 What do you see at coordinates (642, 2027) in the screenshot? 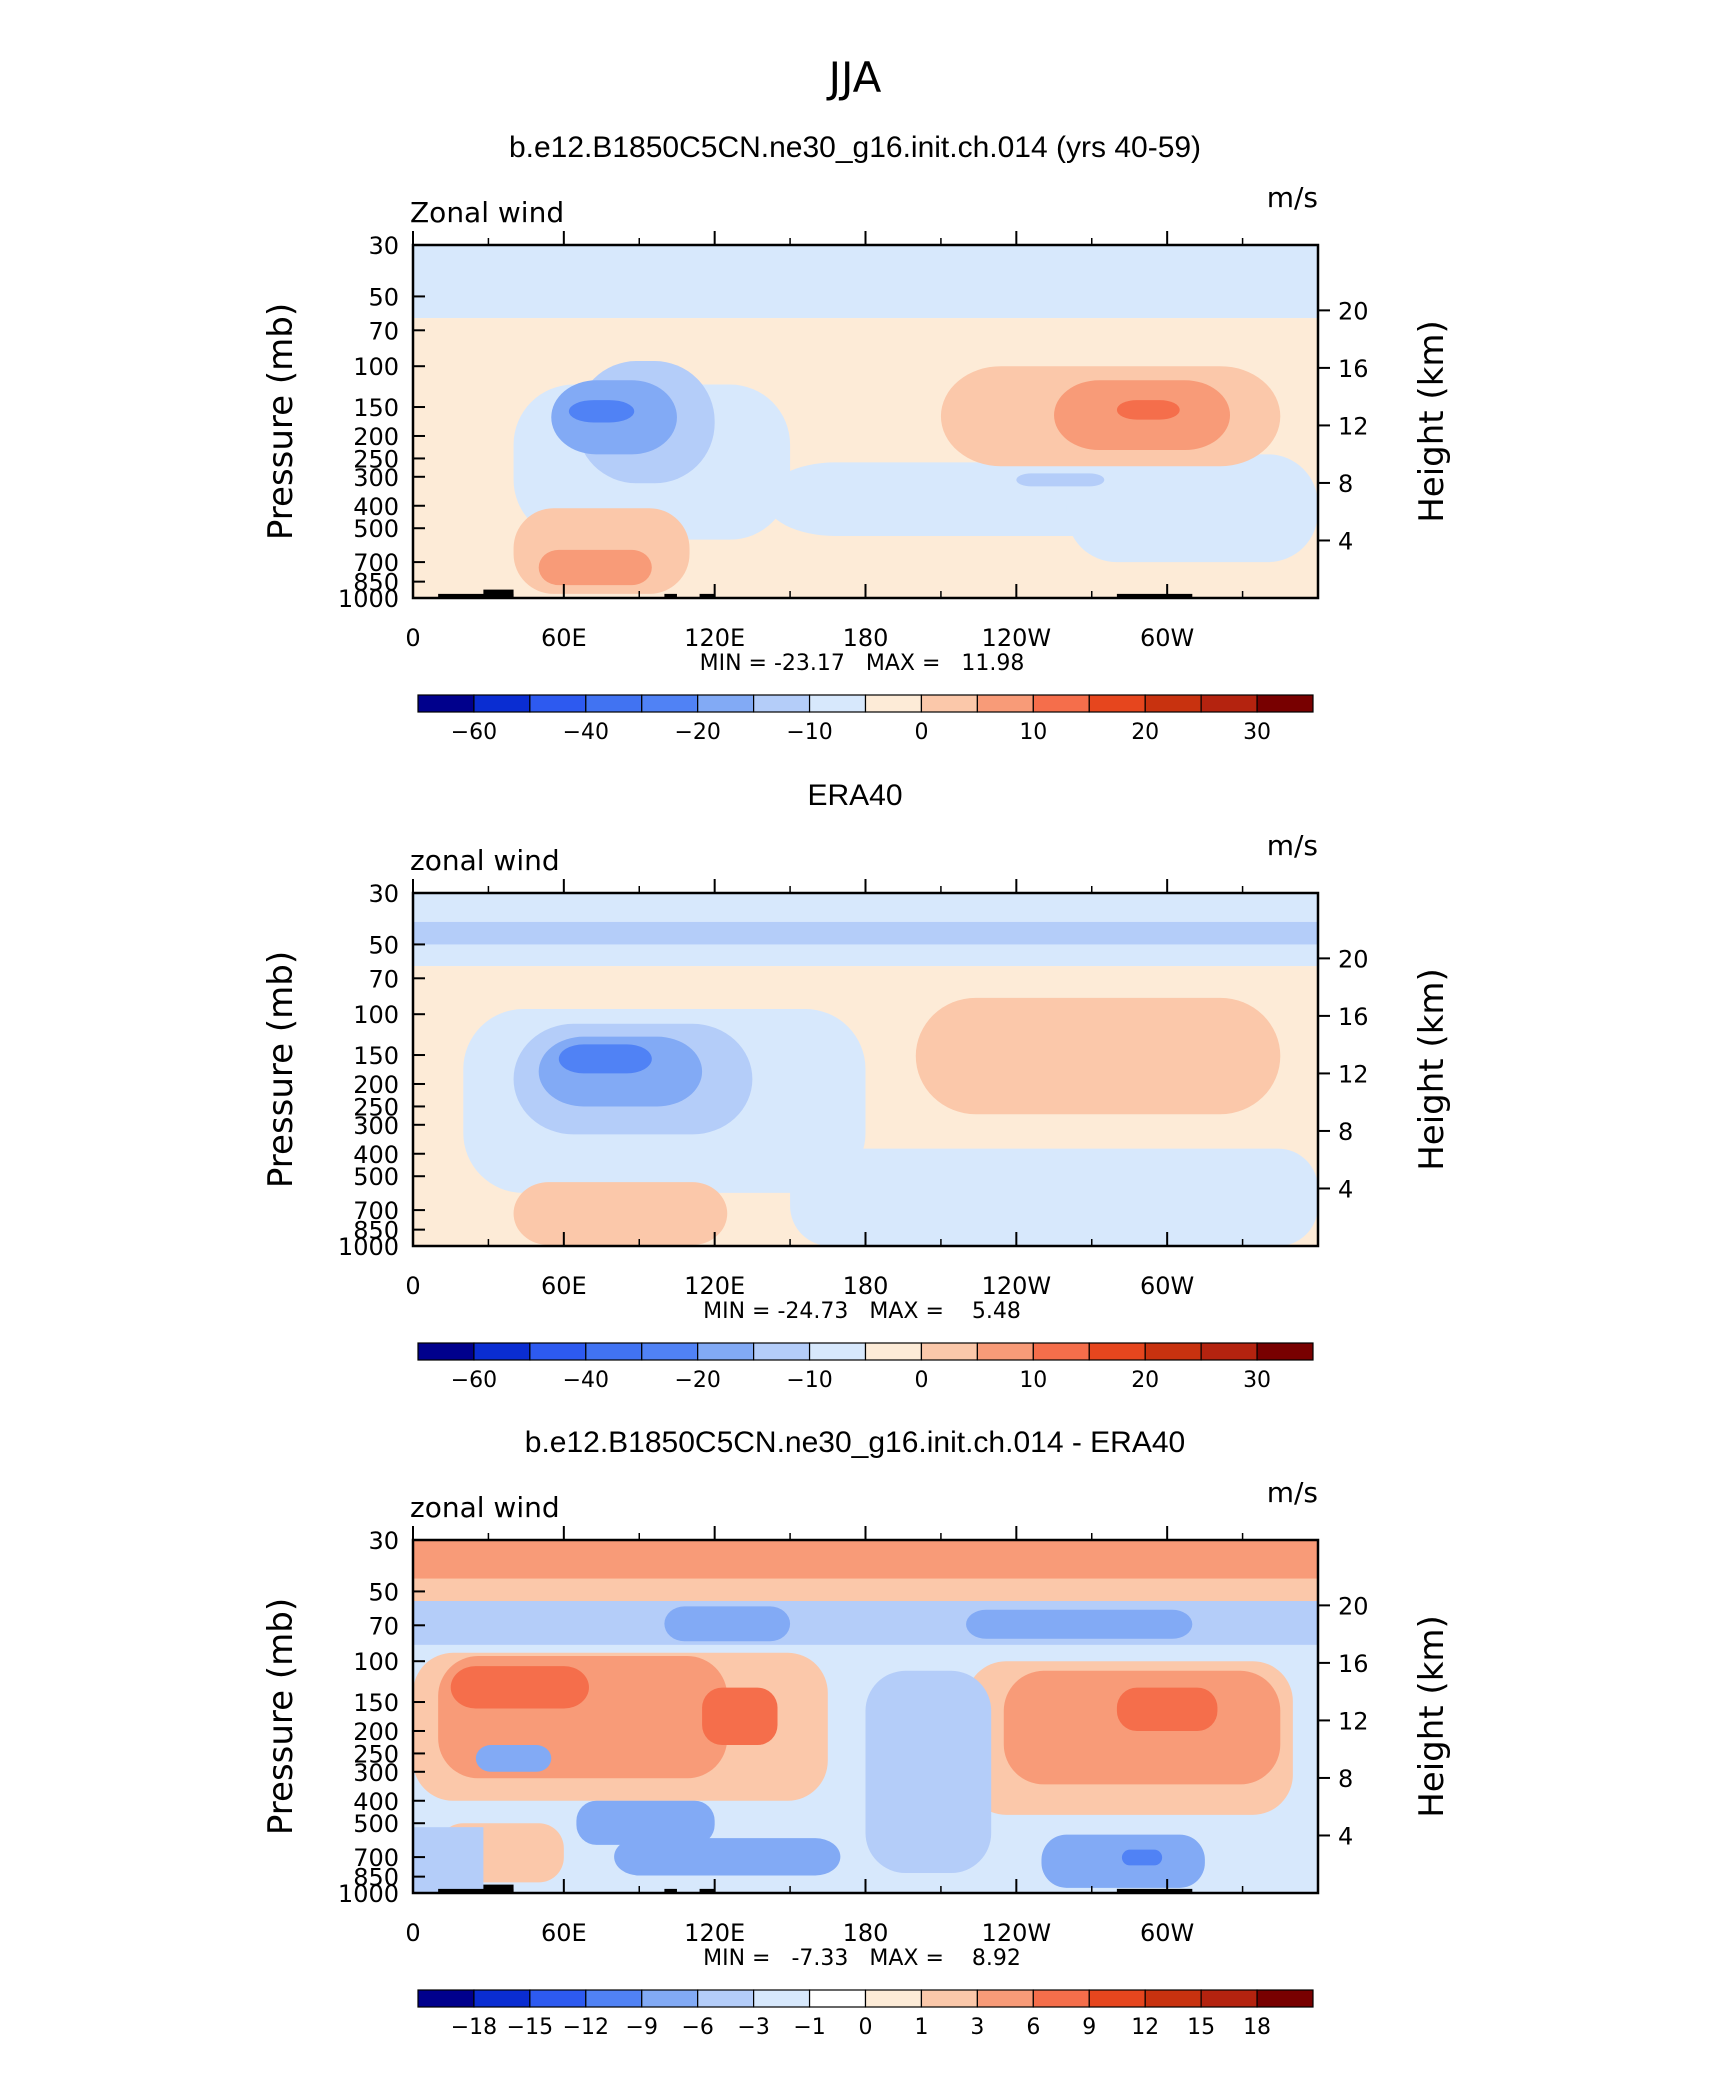
I see `colorbar-label: −9` at bounding box center [642, 2027].